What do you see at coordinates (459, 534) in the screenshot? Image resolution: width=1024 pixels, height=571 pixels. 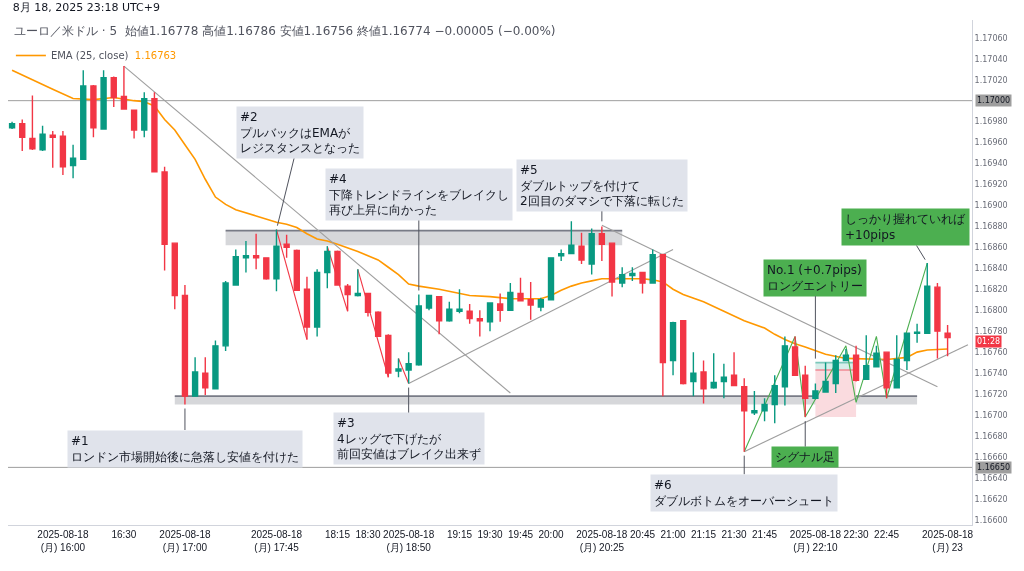 I see `x-tick-label: 19:15` at bounding box center [459, 534].